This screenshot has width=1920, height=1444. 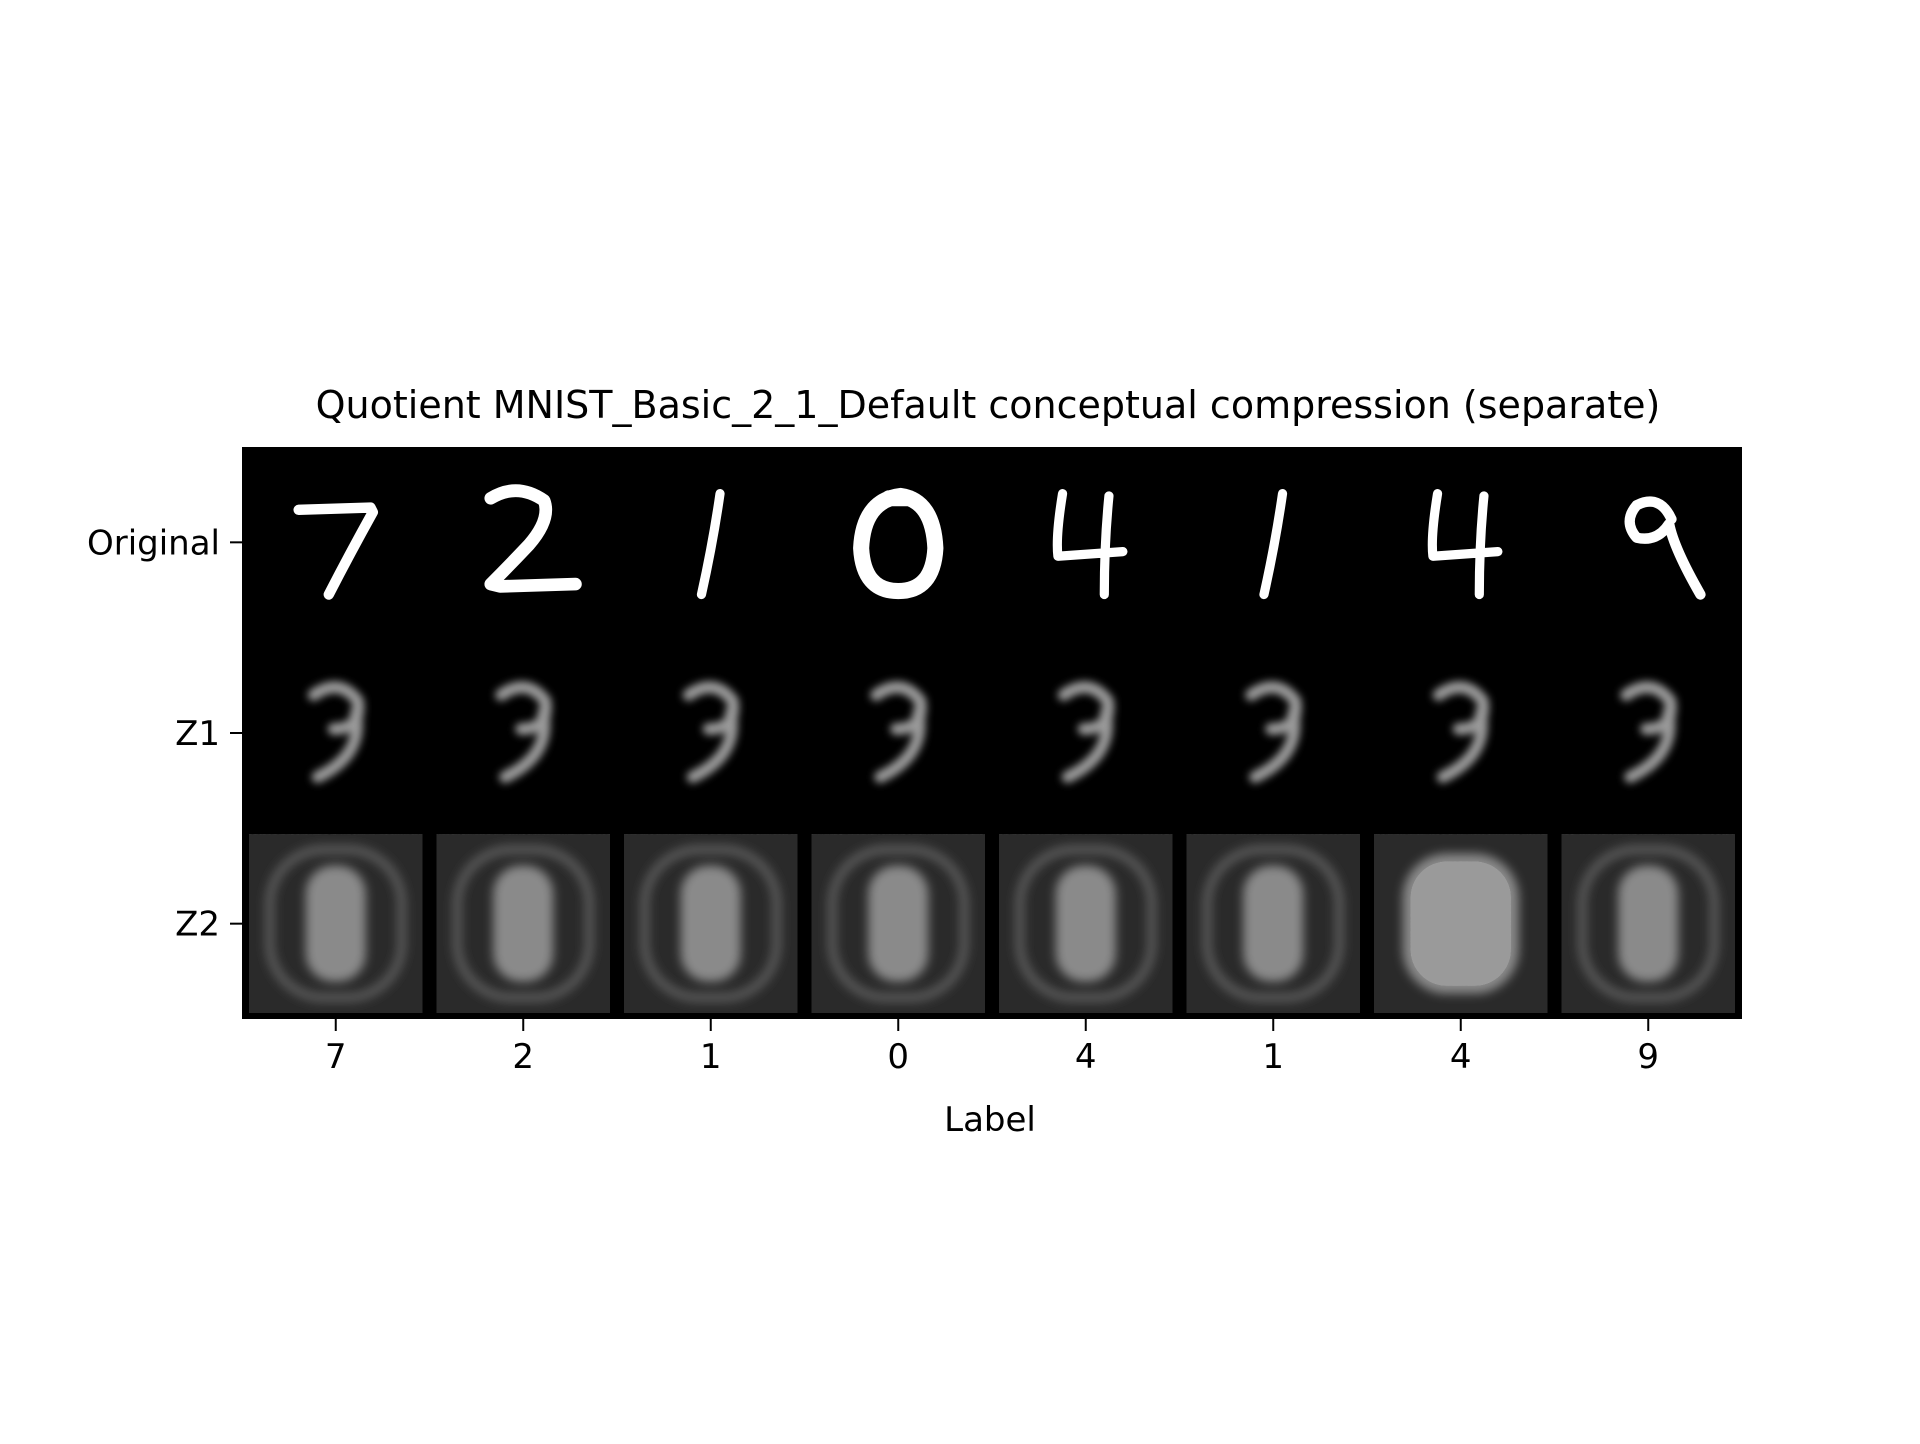 I want to click on x-tick-label-7: 4, so click(x=1461, y=1057).